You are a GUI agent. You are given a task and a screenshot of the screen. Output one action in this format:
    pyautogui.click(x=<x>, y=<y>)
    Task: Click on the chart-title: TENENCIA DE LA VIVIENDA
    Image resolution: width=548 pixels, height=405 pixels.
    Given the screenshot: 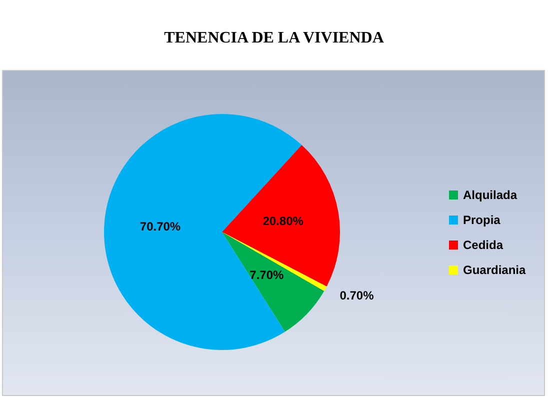 What is the action you would take?
    pyautogui.click(x=274, y=38)
    